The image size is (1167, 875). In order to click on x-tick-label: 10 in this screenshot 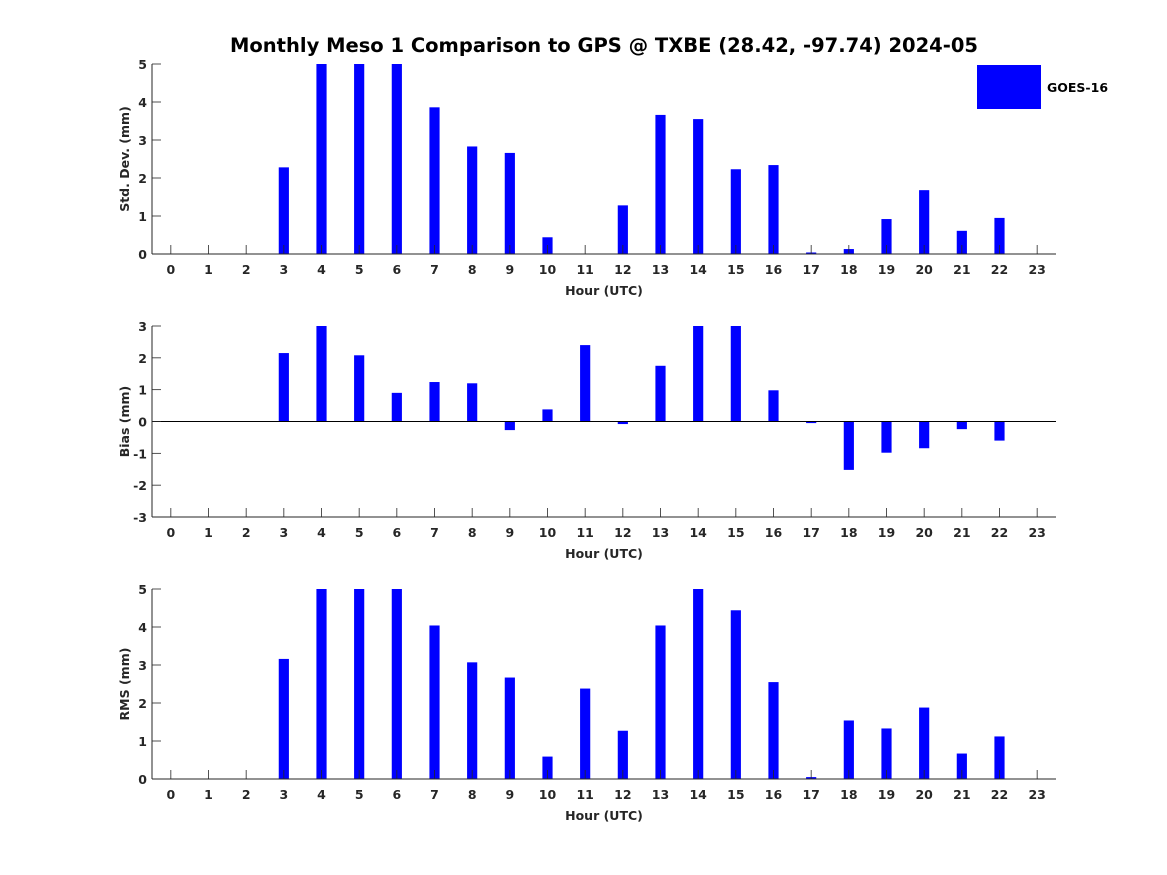, I will do `click(548, 532)`.